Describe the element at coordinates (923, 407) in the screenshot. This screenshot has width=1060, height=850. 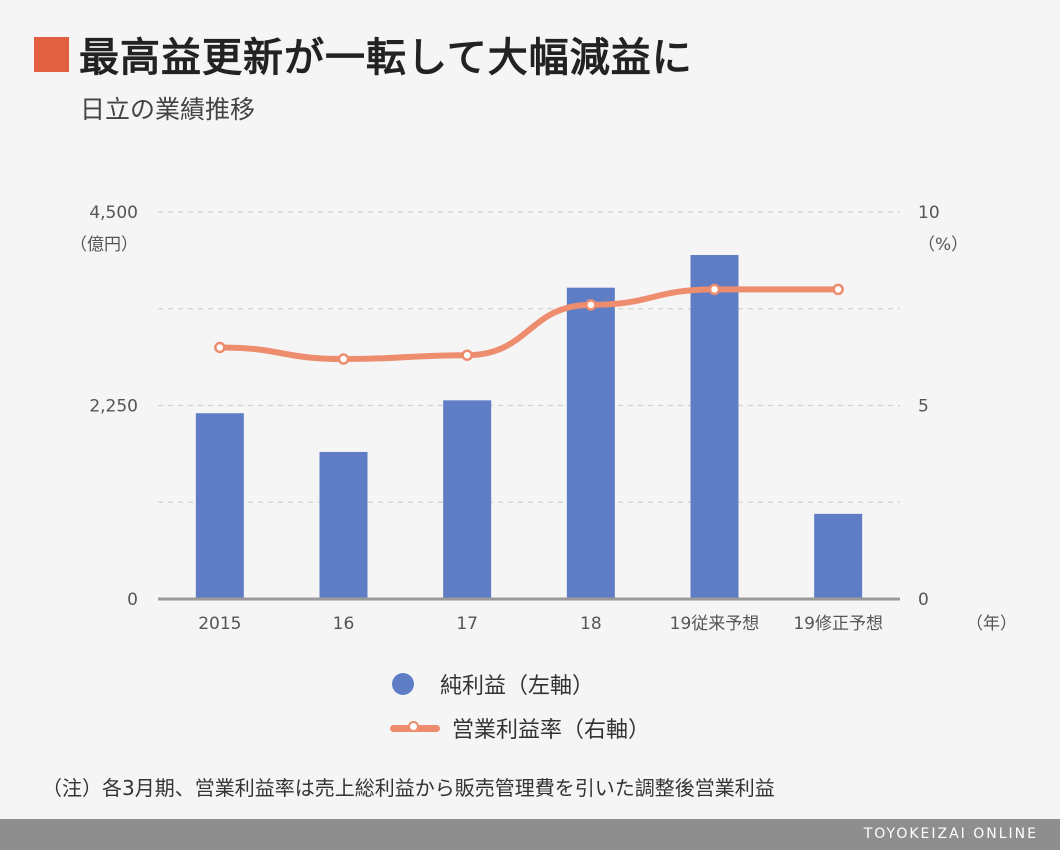
I see `right-tick-label-1: 5` at that location.